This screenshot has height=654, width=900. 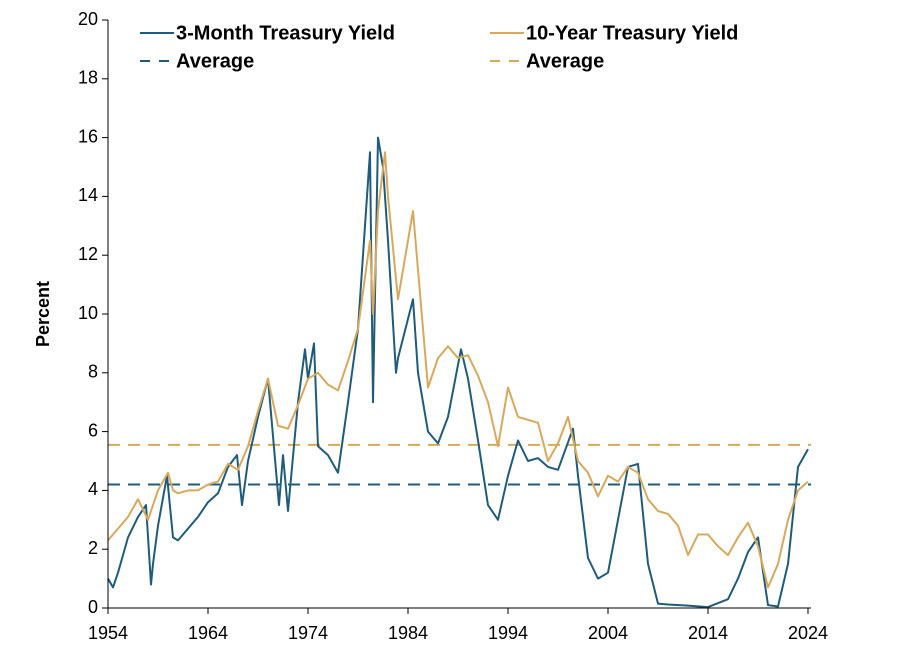 What do you see at coordinates (88, 195) in the screenshot?
I see `y-tick-label: 14` at bounding box center [88, 195].